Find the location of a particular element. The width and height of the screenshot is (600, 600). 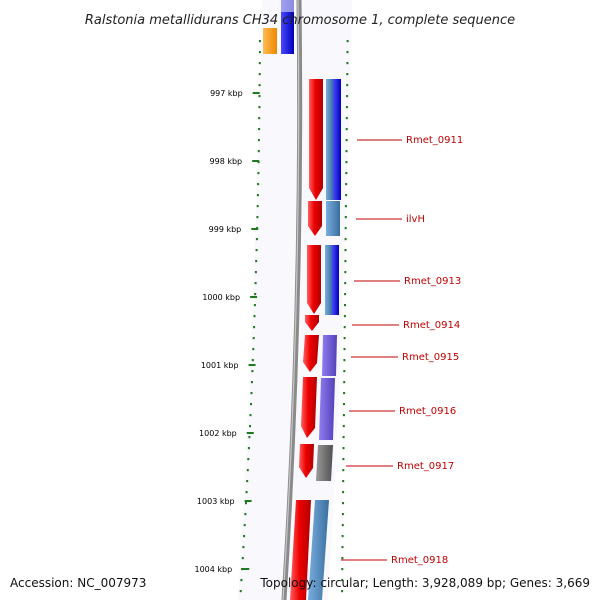

gene-label: Rmet_0913 is located at coordinates (432, 281).